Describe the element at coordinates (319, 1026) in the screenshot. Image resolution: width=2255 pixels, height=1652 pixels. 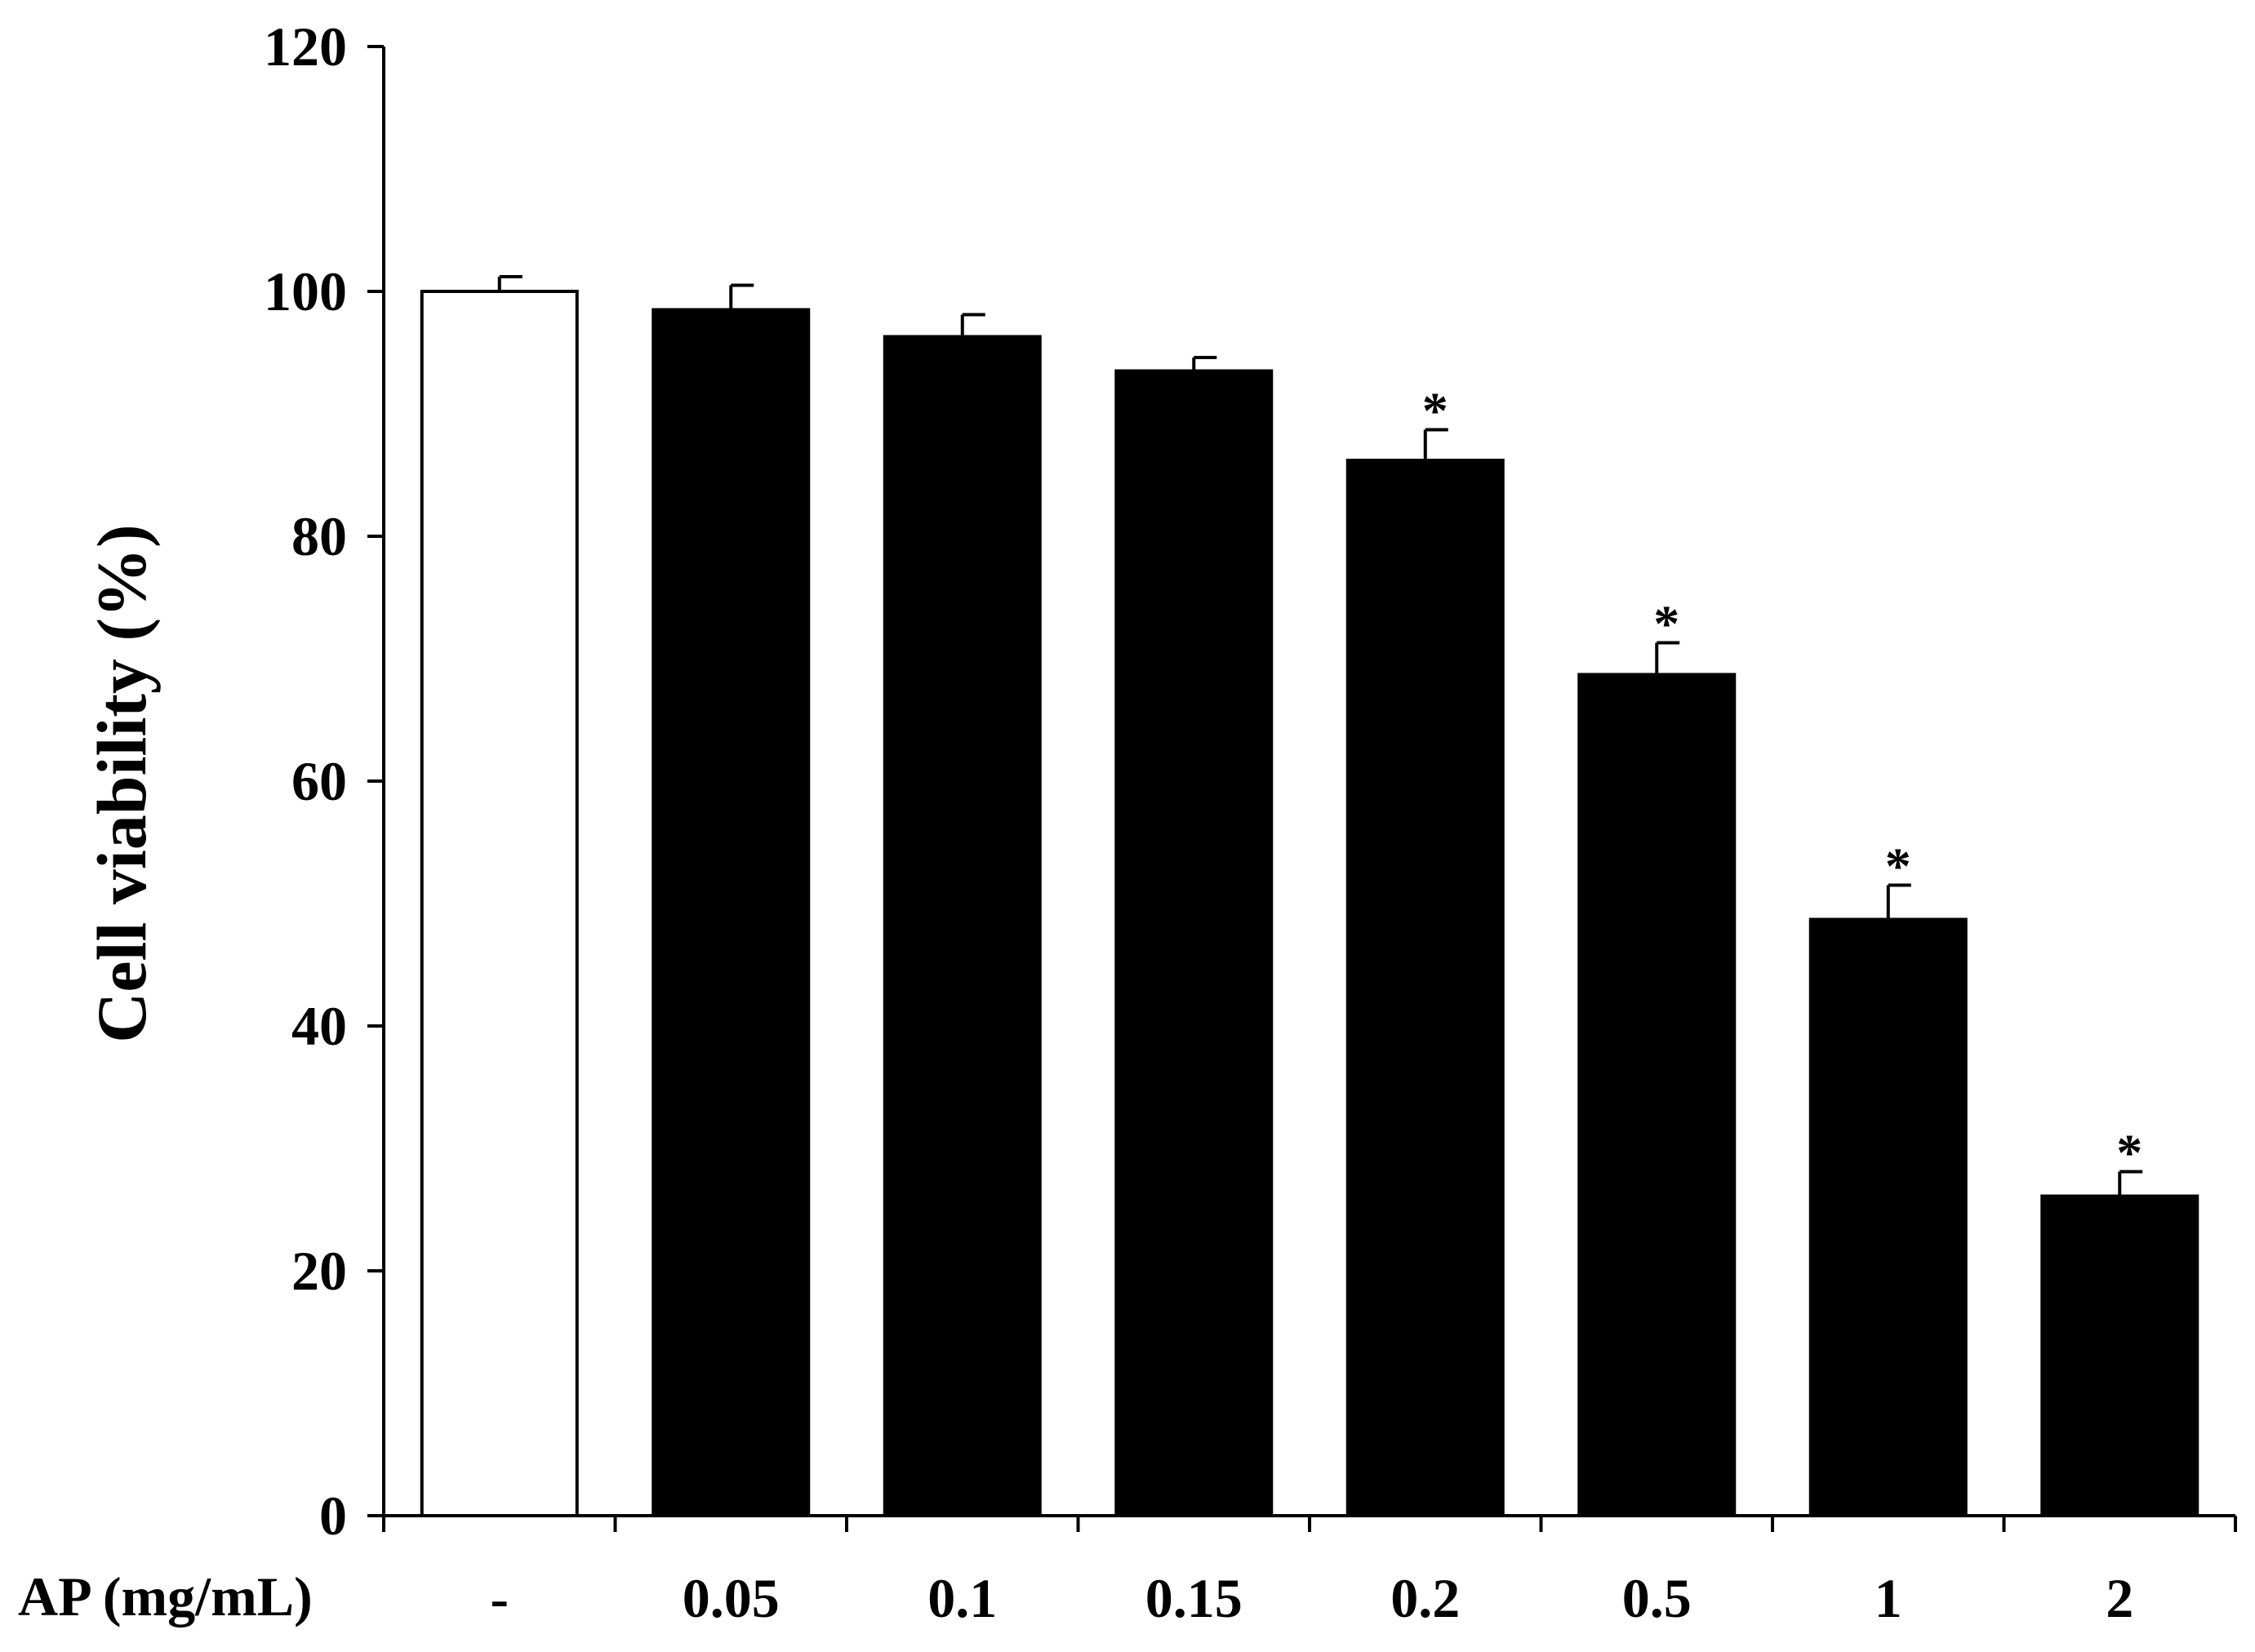
I see `y-tick-label: 40` at that location.